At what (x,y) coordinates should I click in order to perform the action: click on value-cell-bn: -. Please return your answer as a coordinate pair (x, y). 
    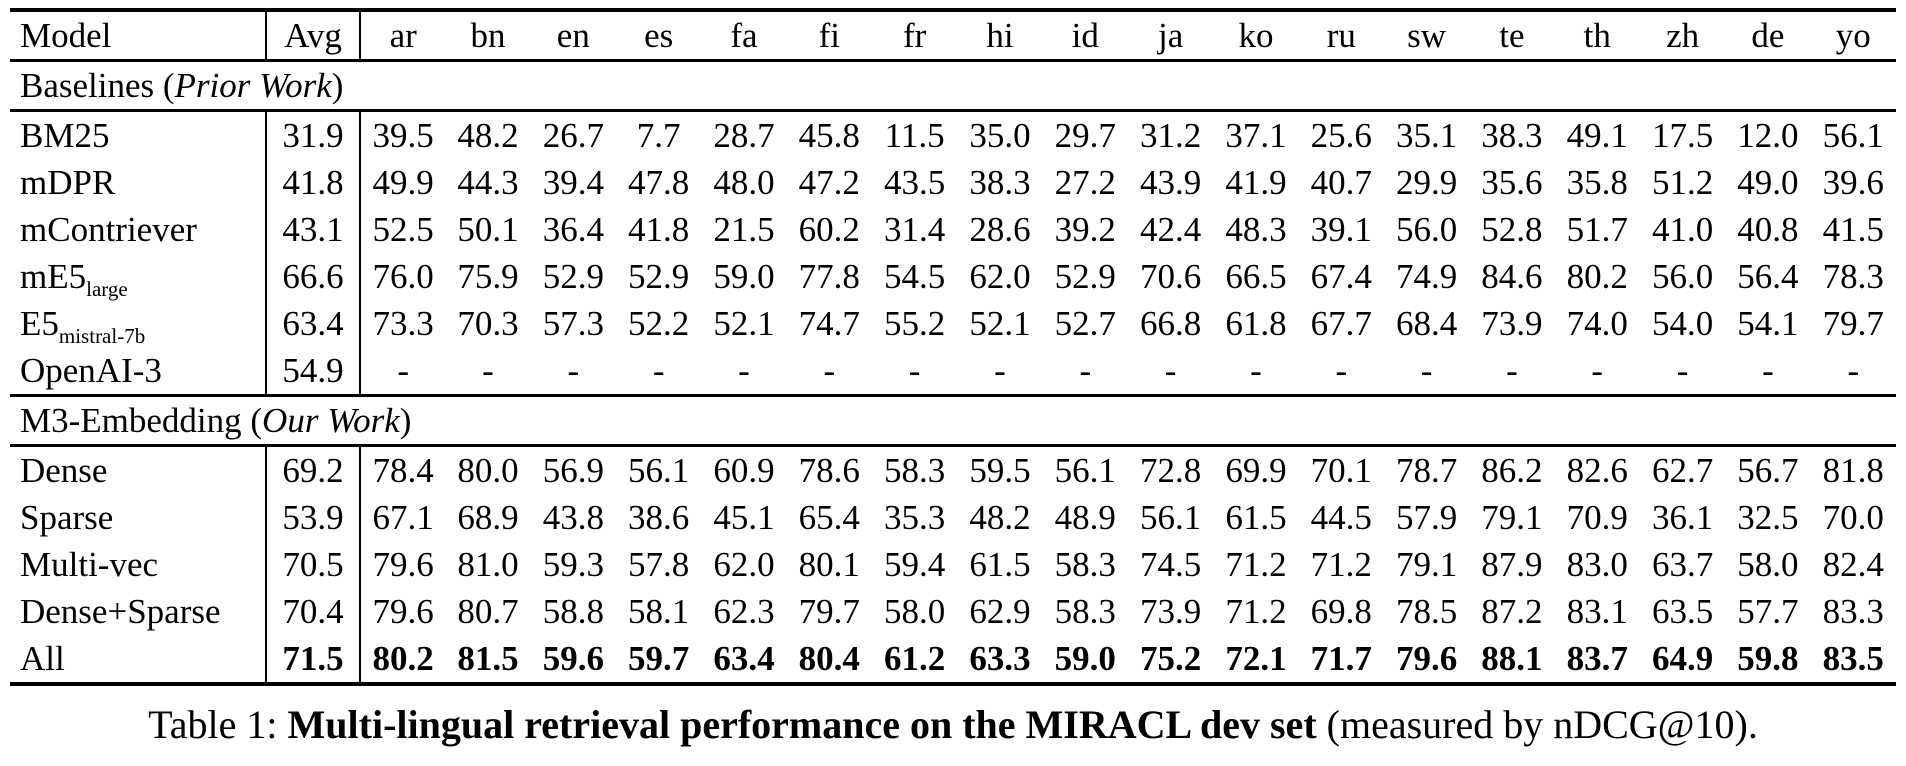
    Looking at the image, I should click on (488, 370).